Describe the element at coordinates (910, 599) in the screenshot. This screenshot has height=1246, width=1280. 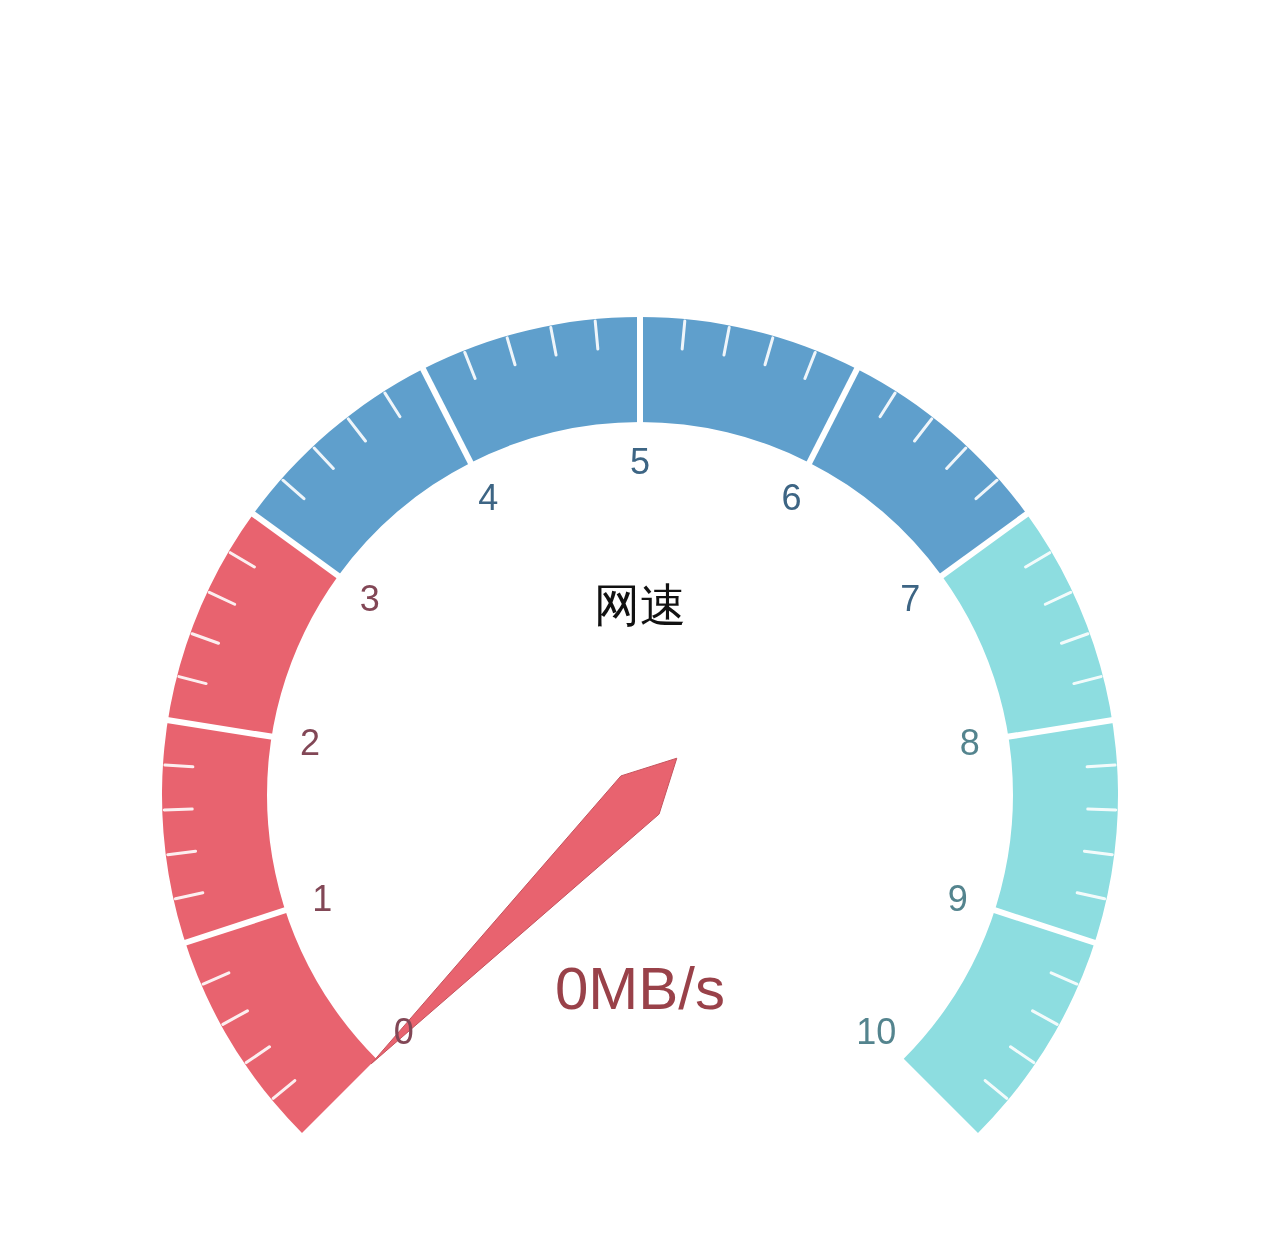
I see `text: 7` at that location.